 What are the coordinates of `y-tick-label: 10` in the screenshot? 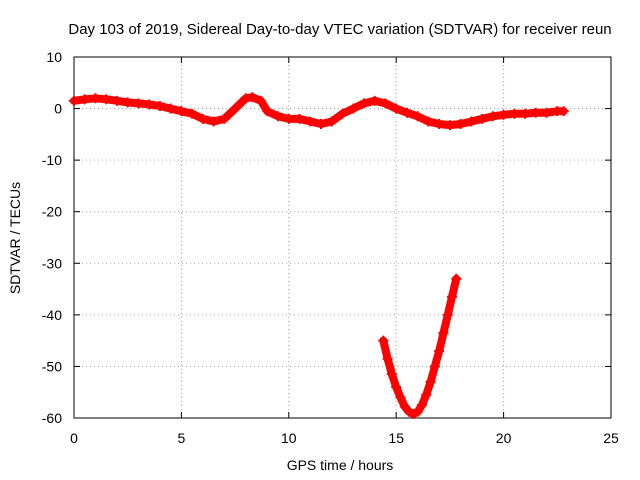 It's located at (54, 57).